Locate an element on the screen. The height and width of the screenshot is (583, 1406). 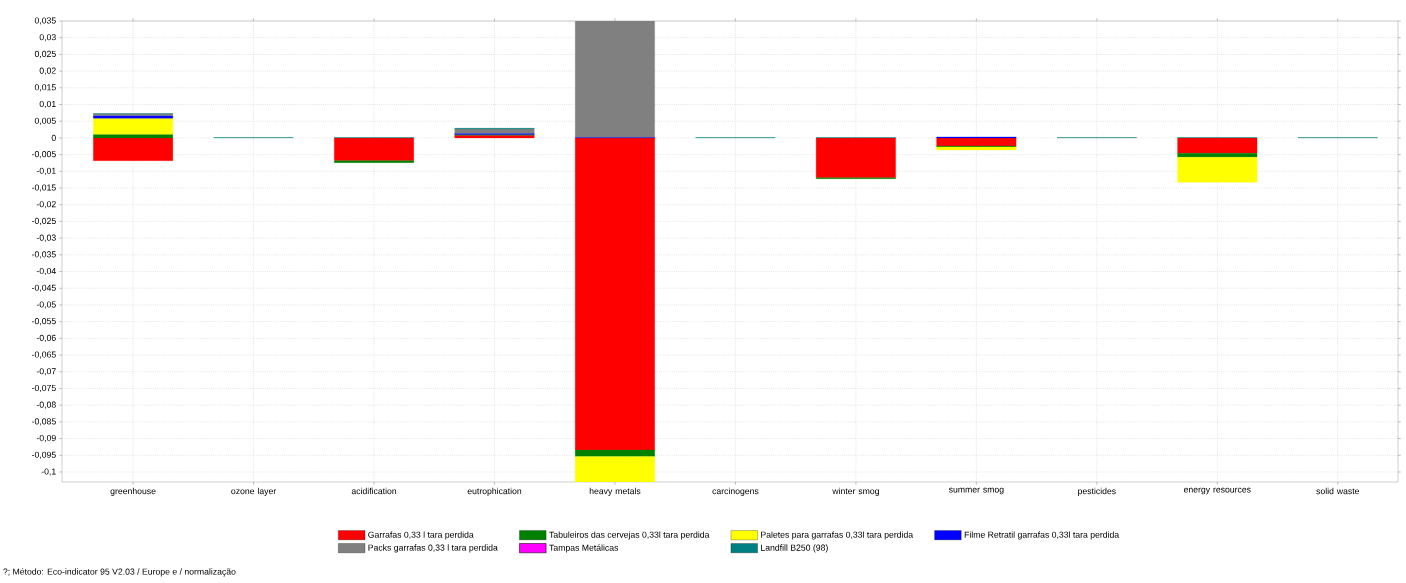
text: ?; Método: Eco-indicator 95 V2.03 / Europe e / normalização is located at coordinates (119, 572).